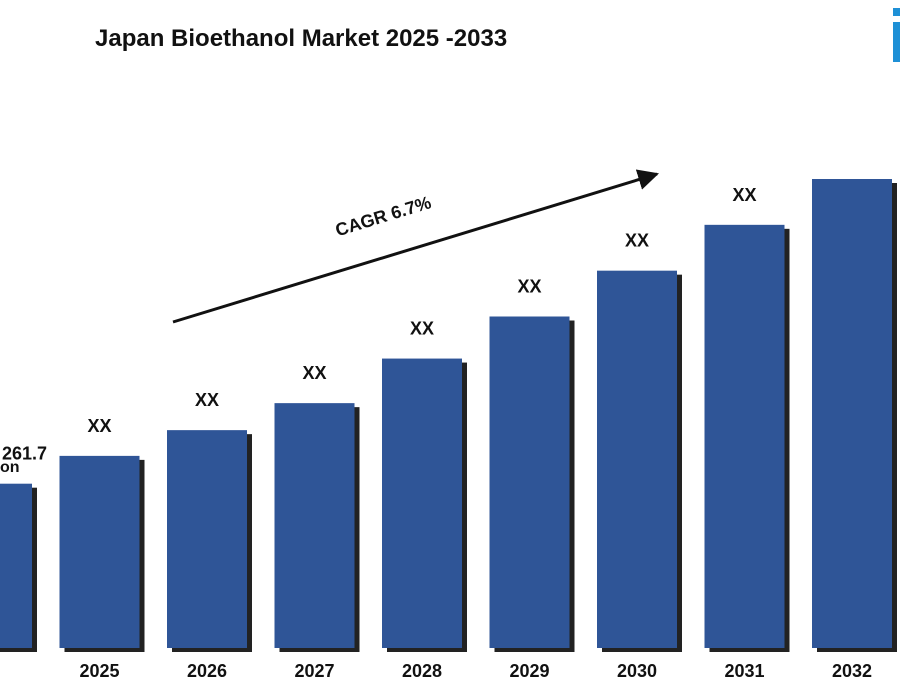 Image resolution: width=900 pixels, height=700 pixels. Describe the element at coordinates (10, 467) in the screenshot. I see `unit-label: on` at that location.